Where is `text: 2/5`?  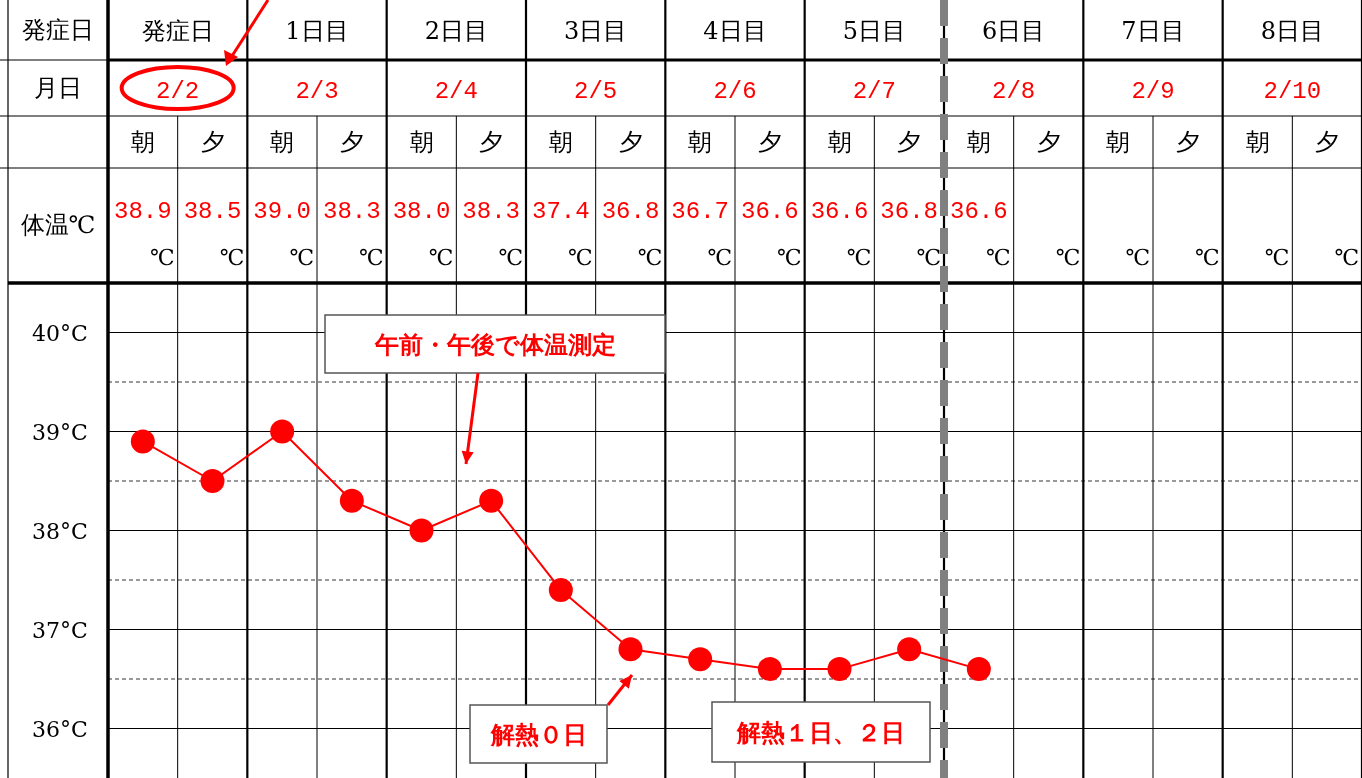
text: 2/5 is located at coordinates (596, 91).